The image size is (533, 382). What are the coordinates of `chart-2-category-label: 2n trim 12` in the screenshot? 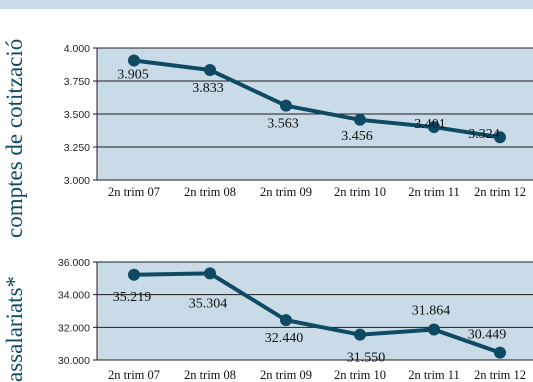 It's located at (500, 375).